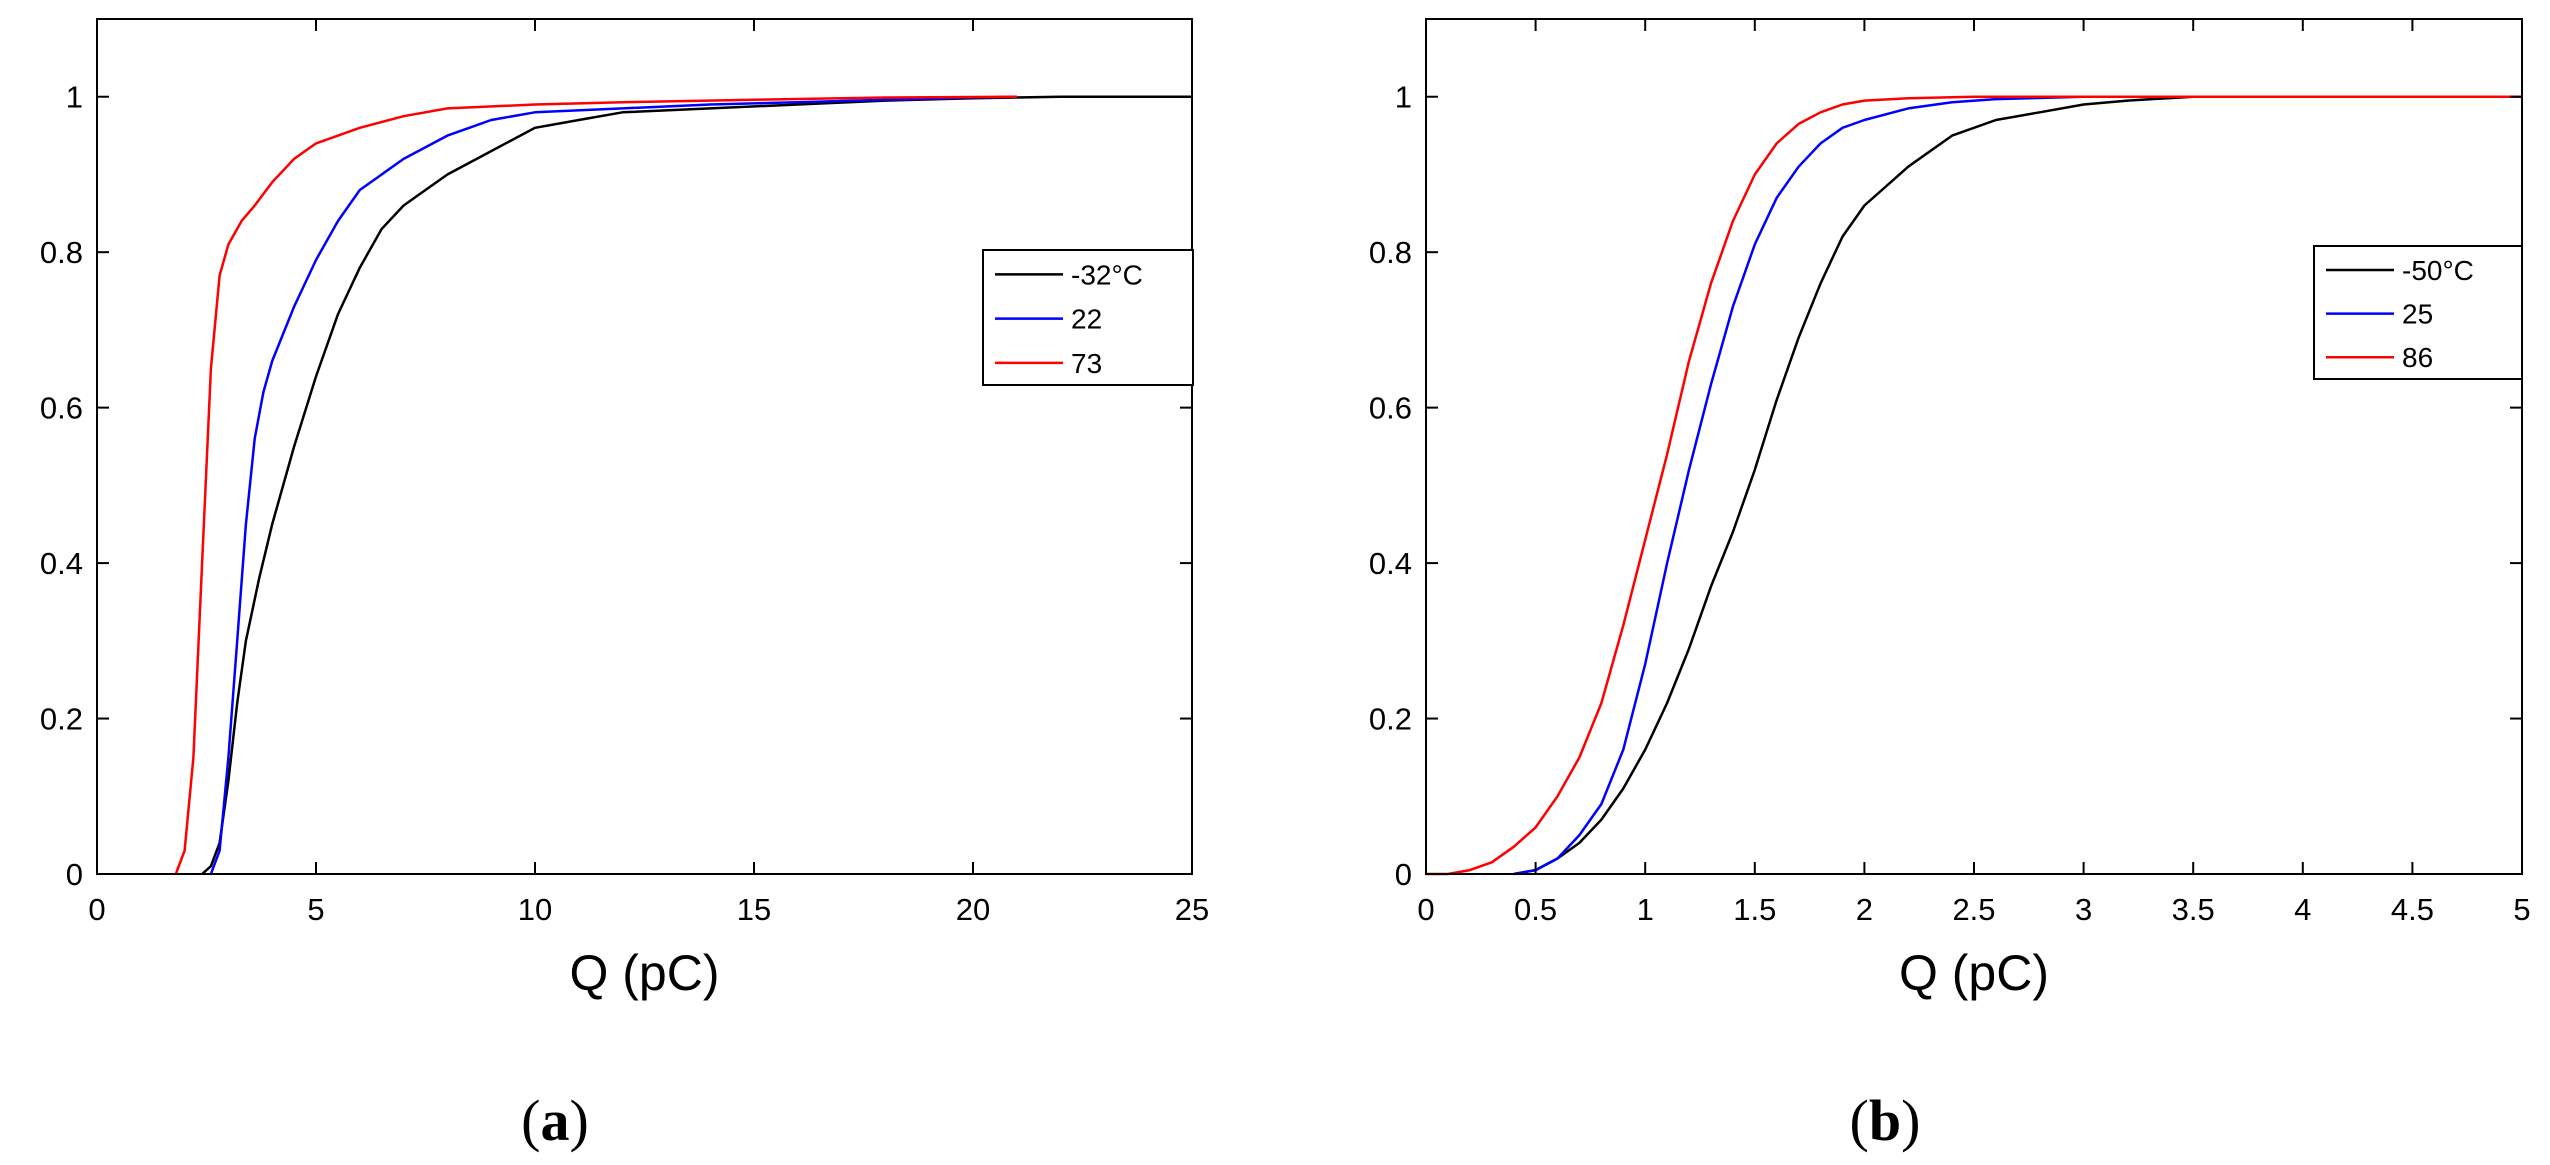 The image size is (2550, 1165). I want to click on x-tick-label: 2.5, so click(1973, 909).